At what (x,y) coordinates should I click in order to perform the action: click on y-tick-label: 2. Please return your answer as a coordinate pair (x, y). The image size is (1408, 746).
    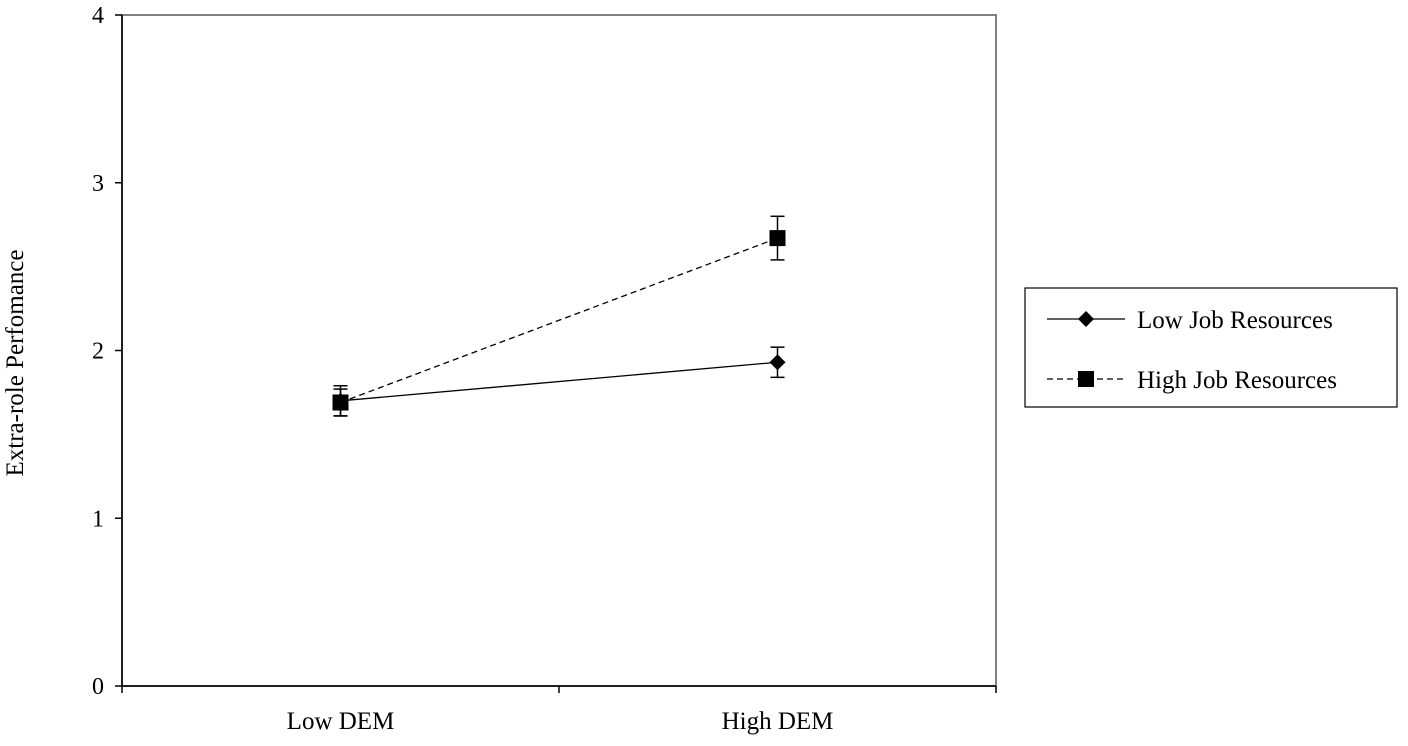
    Looking at the image, I should click on (98, 352).